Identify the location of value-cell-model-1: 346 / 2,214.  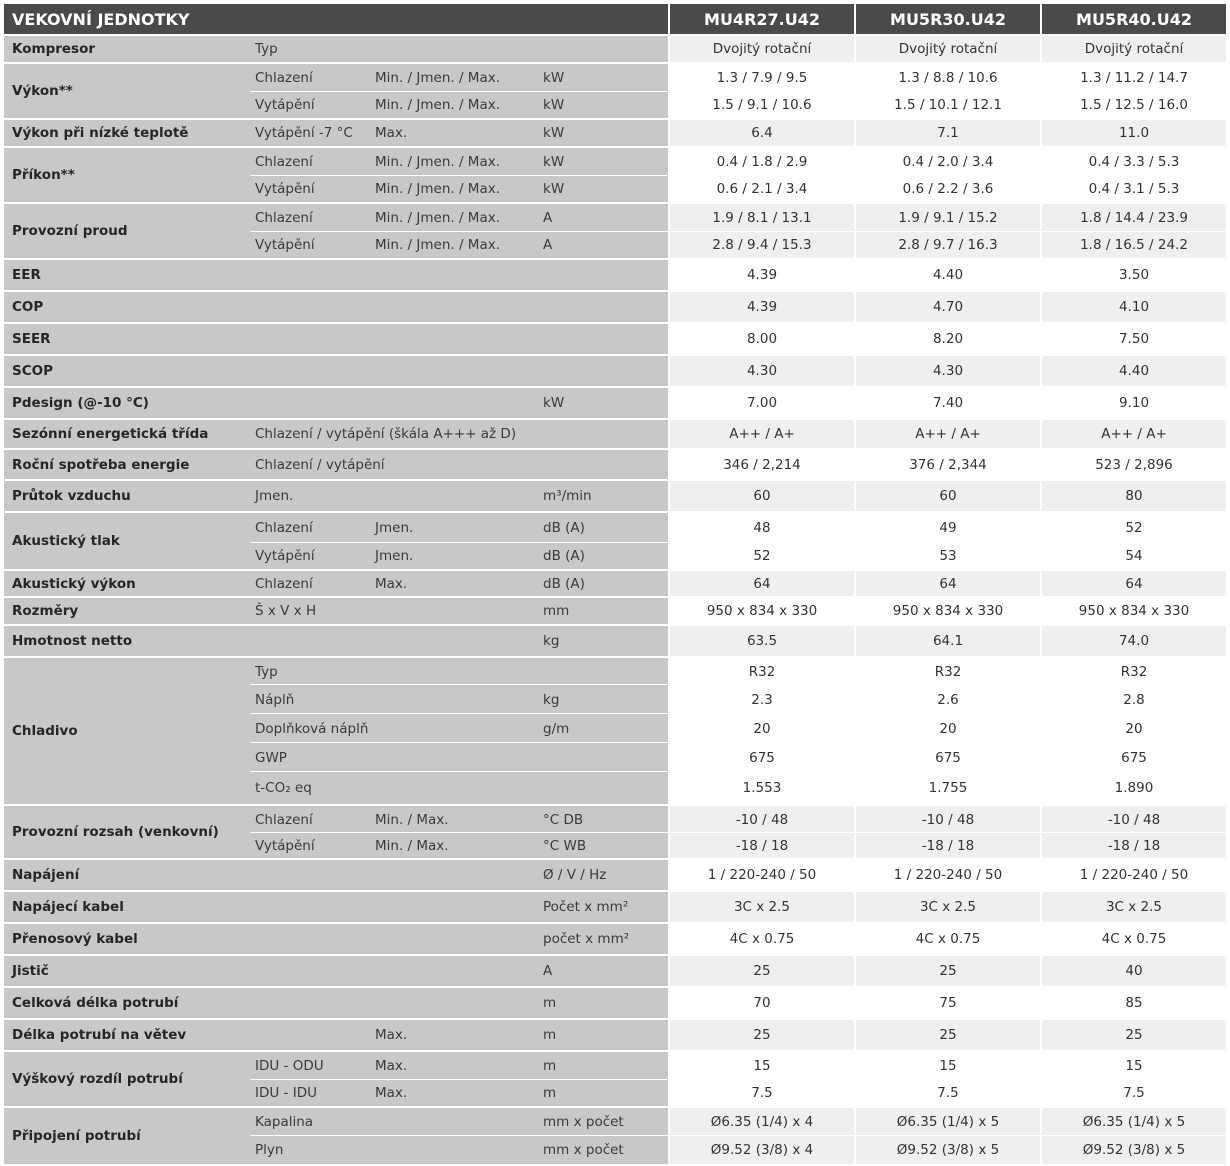
(762, 465).